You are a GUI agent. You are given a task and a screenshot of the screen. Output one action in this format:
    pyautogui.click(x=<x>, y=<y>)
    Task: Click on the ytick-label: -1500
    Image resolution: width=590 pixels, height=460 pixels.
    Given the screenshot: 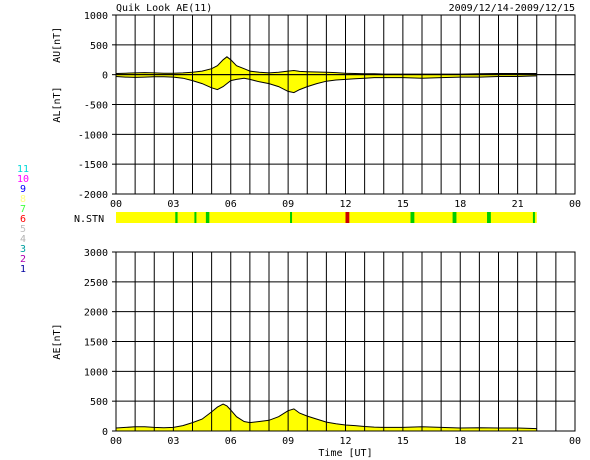 What is the action you would take?
    pyautogui.click(x=93, y=165)
    